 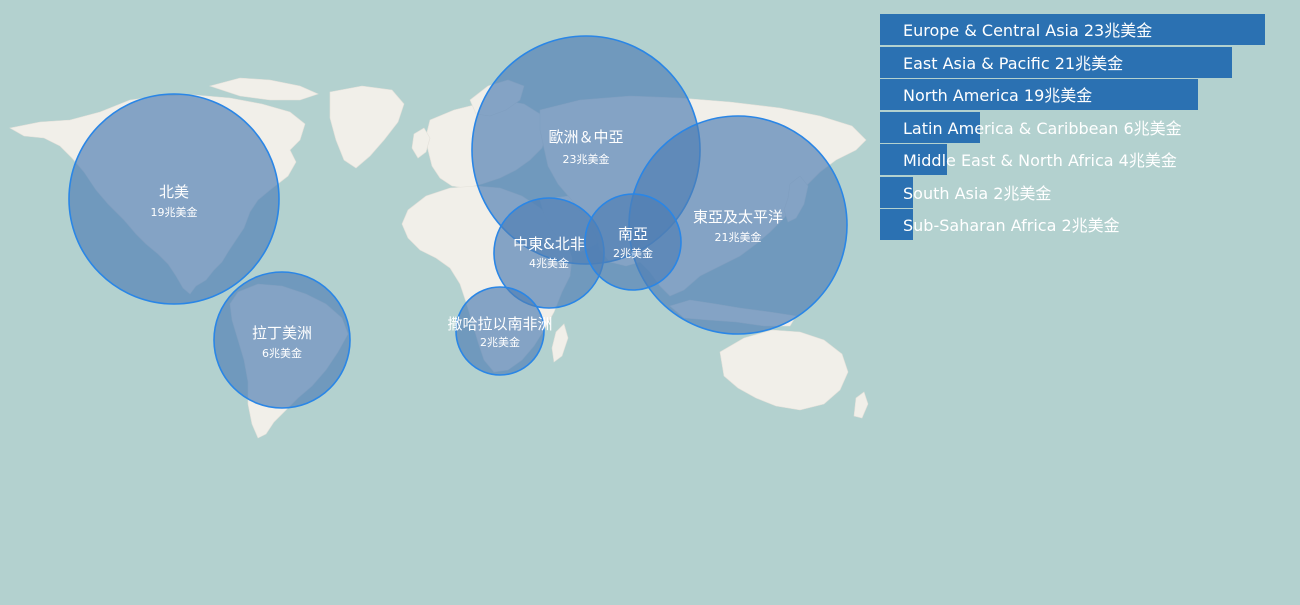 I want to click on bubble-value-europe-central-asia: 23兆美金, so click(x=586, y=159).